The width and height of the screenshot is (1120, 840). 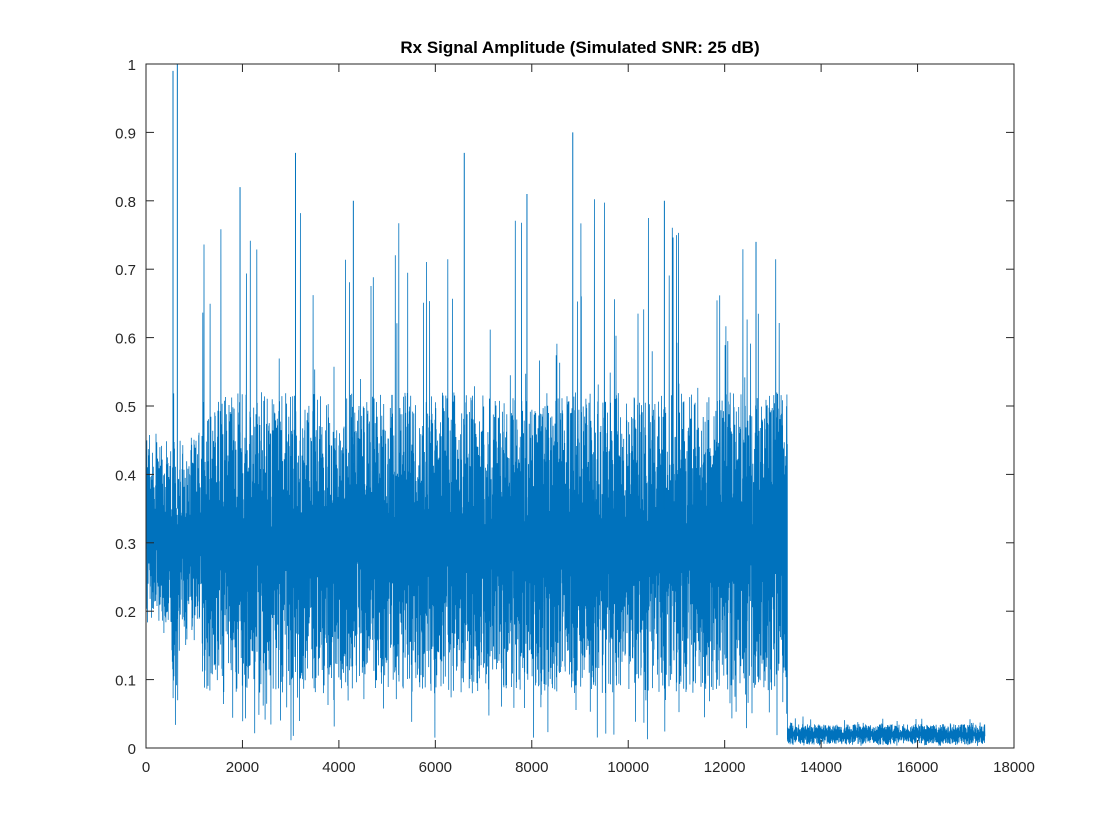 I want to click on x-tick-label: 14000, so click(x=821, y=767).